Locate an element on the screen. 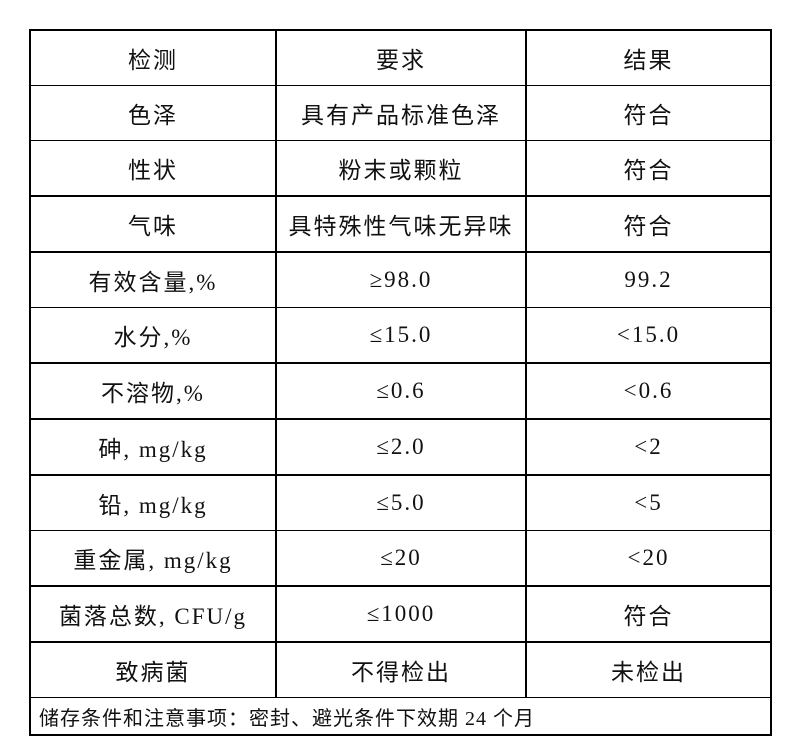 This screenshot has width=800, height=750. table-row-odor: 气味 具特殊性气味无异味 符合 is located at coordinates (400, 224).